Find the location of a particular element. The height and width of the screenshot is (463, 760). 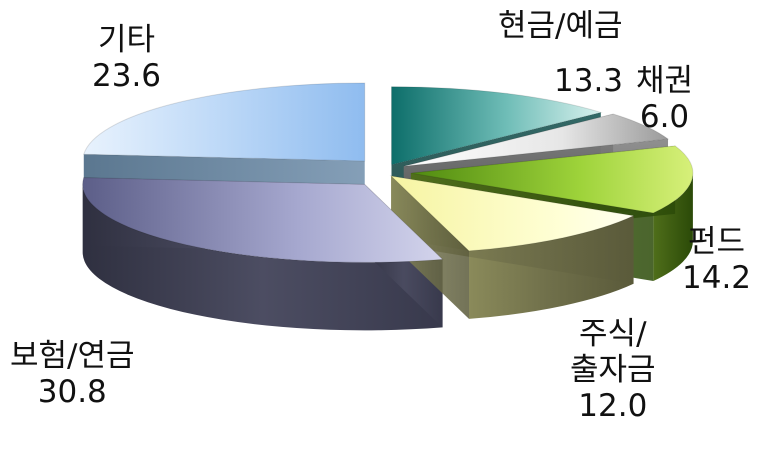

slice-label-fund-value: 14.2 is located at coordinates (717, 278).